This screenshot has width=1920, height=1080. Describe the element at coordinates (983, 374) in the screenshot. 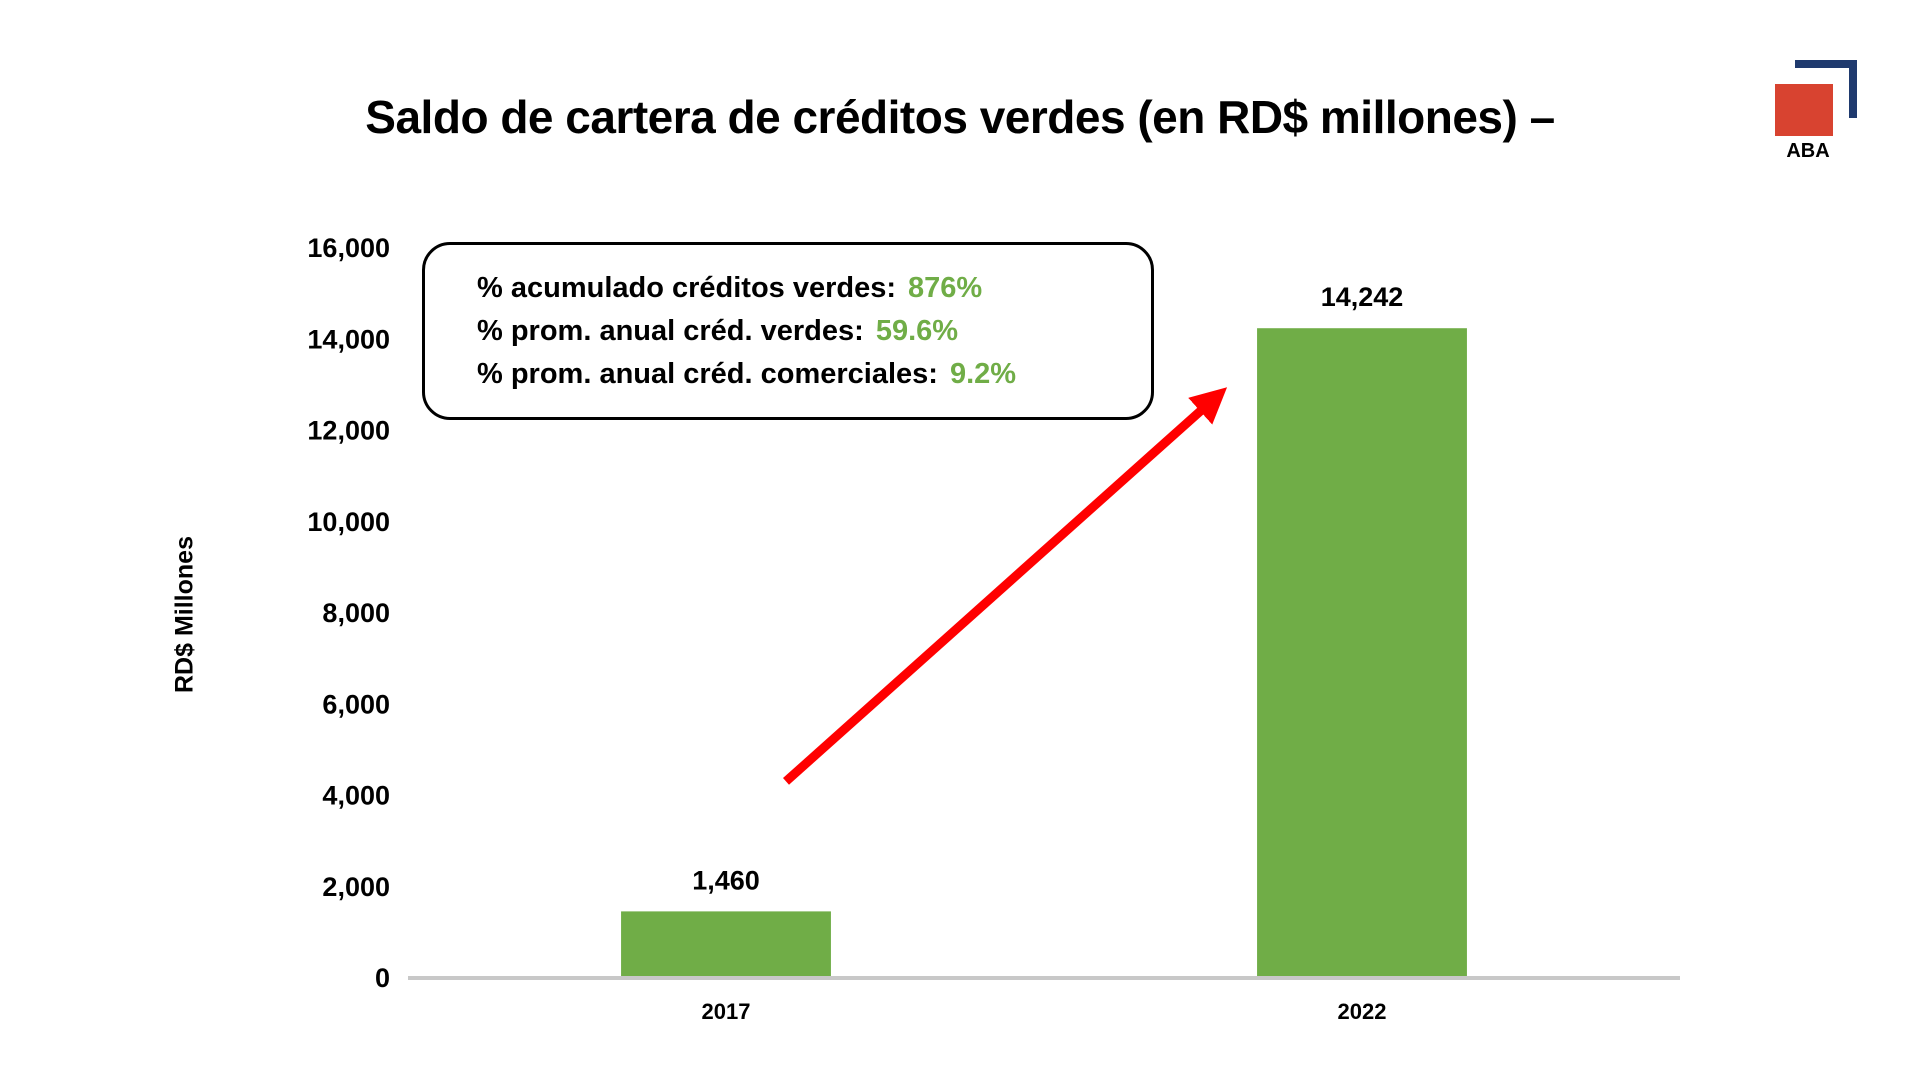

I see `info-value: 9.2%` at that location.